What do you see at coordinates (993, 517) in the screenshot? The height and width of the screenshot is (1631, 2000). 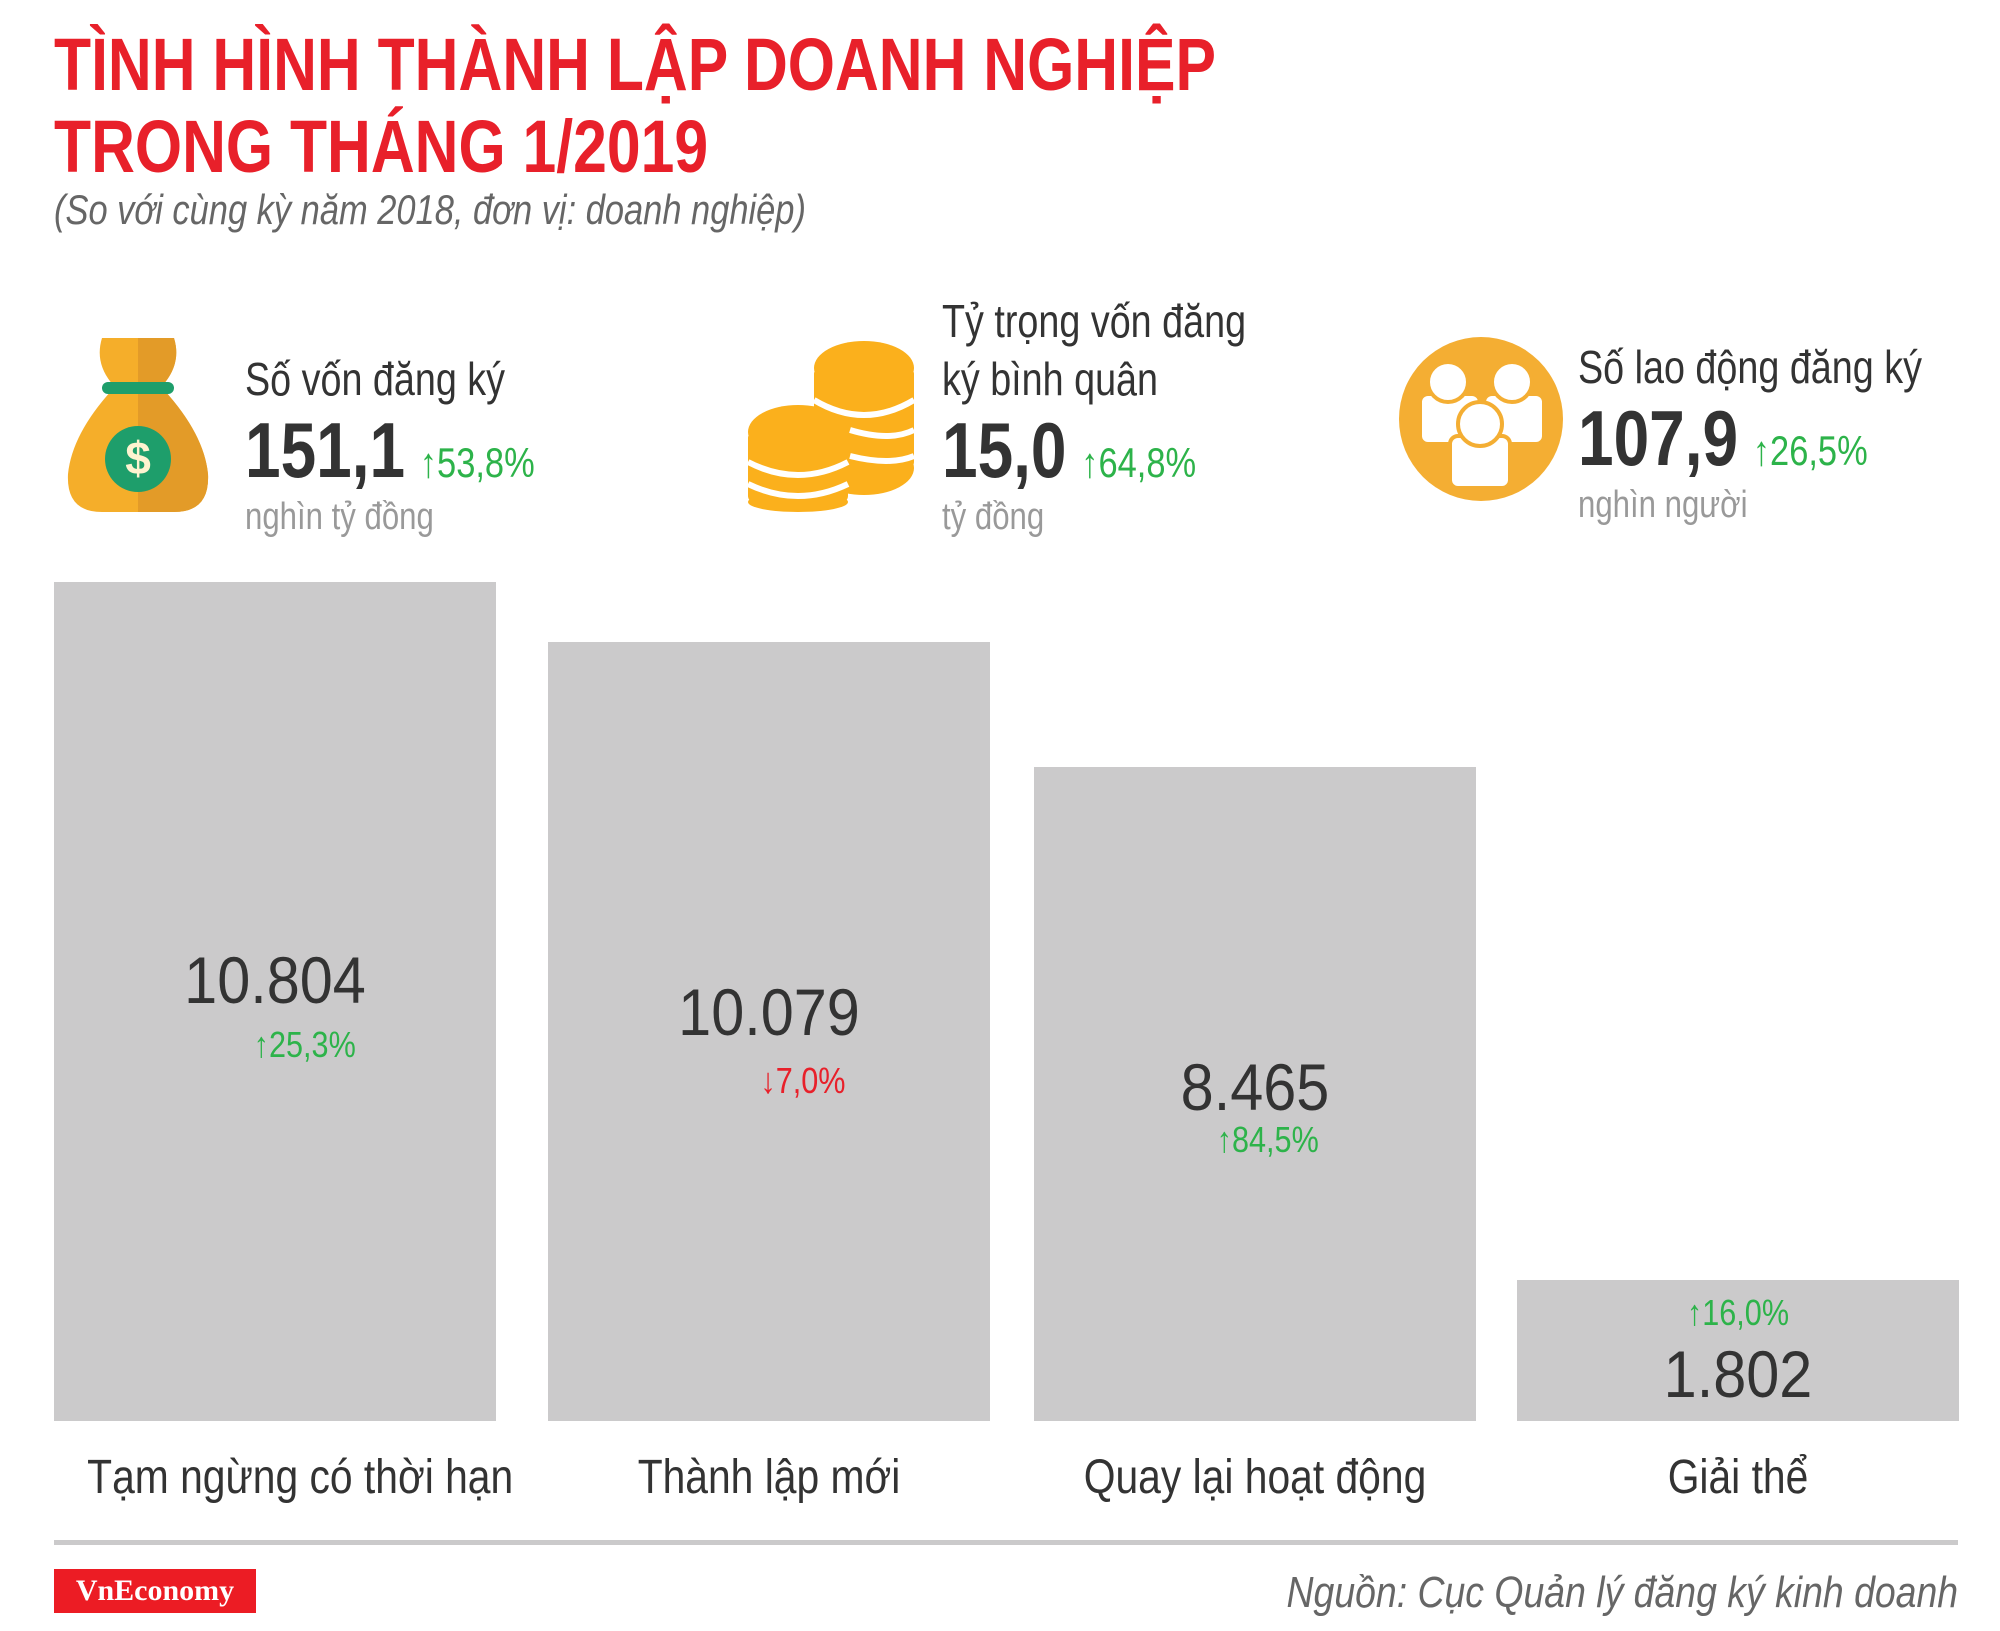 I see `stat-unit: tỷ đồng` at bounding box center [993, 517].